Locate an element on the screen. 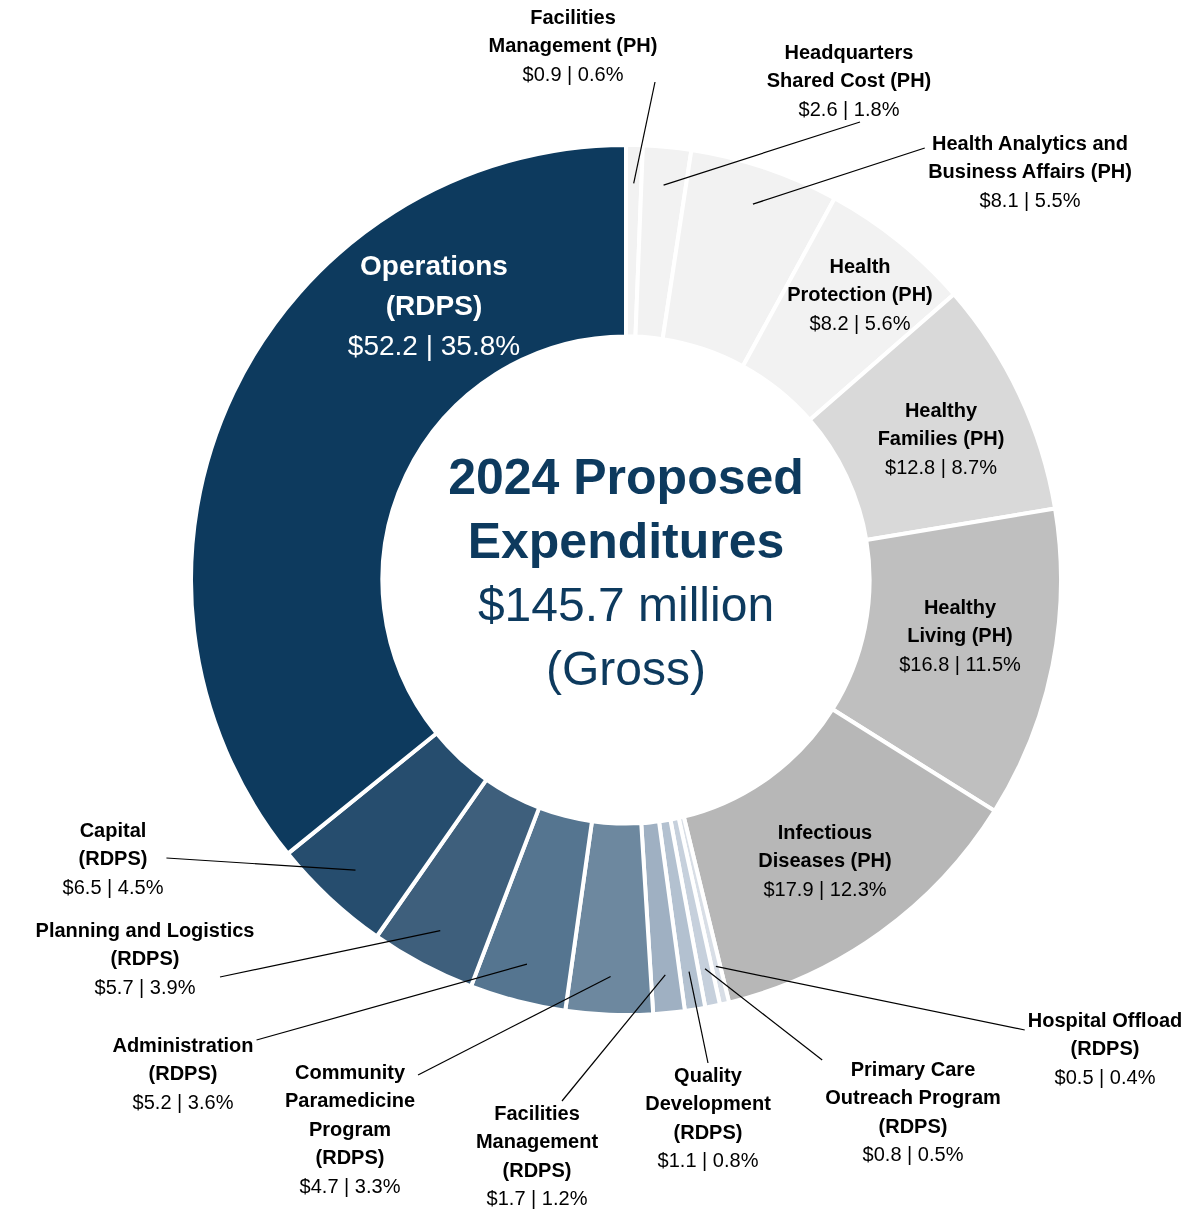  data-label: $8.1 | 5.5% is located at coordinates (1030, 199).